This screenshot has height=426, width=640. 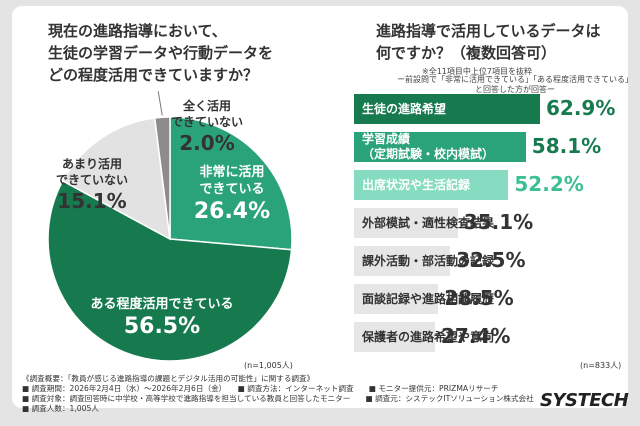 I want to click on bar-category-label: 生徒の進路希望, so click(x=404, y=109).